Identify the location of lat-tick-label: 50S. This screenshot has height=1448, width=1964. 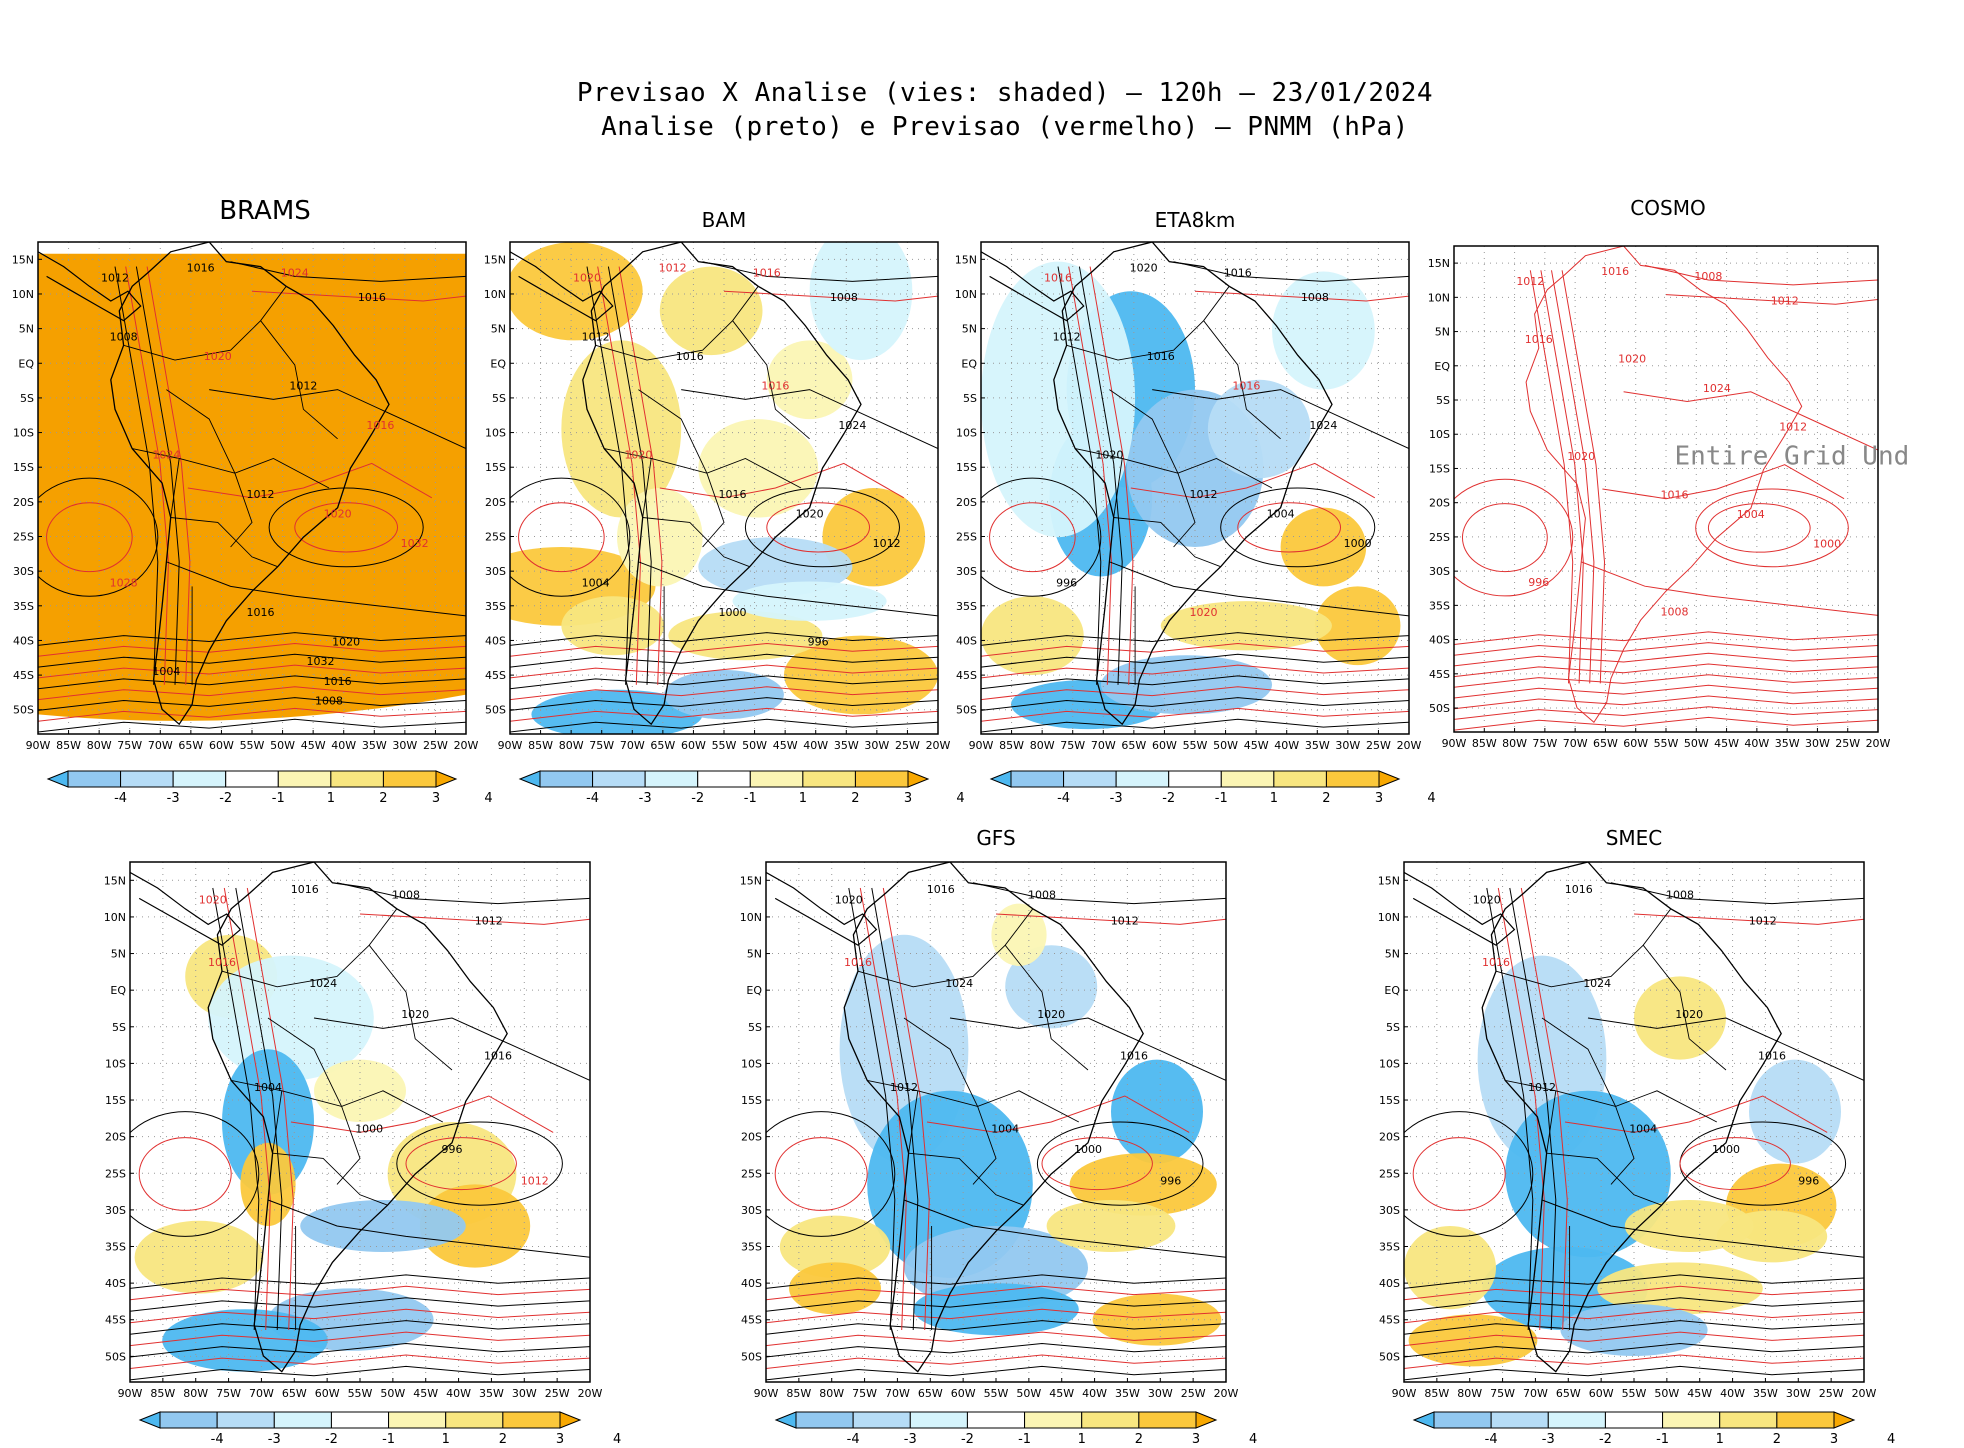
(23, 710).